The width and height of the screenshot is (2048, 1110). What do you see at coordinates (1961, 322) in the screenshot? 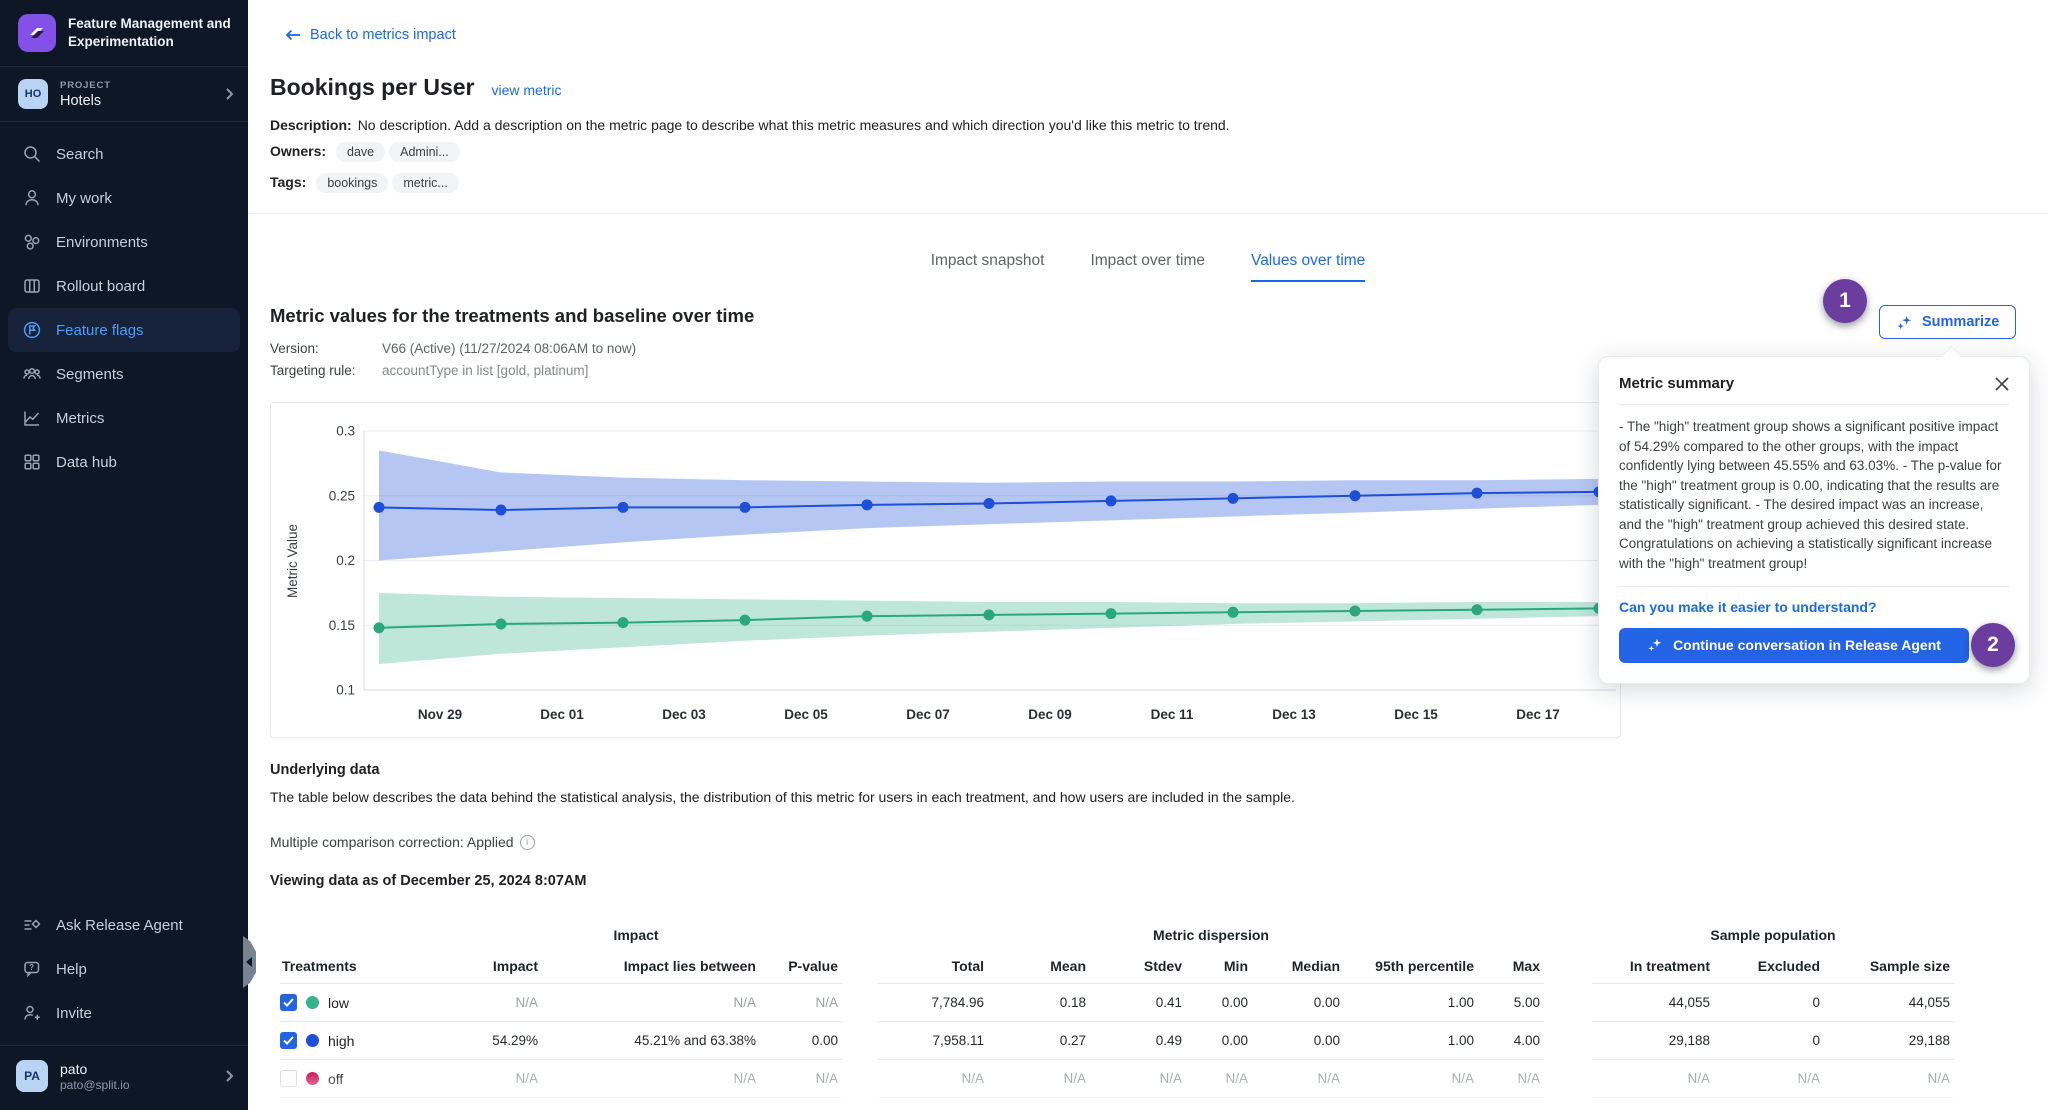
I see `summarize-button-label: Summarize` at bounding box center [1961, 322].